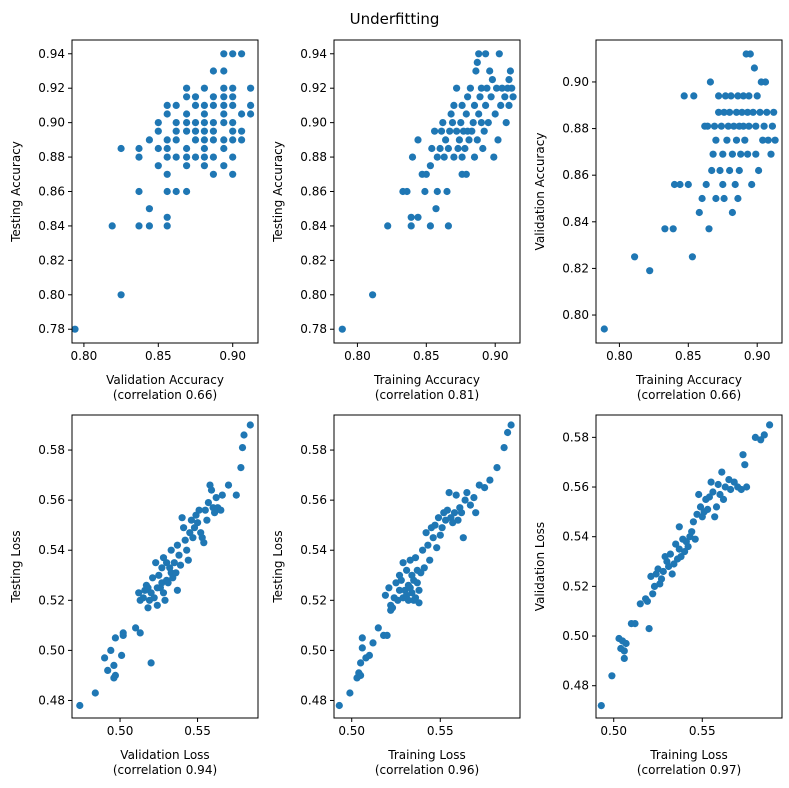  What do you see at coordinates (164, 755) in the screenshot?
I see `x-axis-label: Validation Loss` at bounding box center [164, 755].